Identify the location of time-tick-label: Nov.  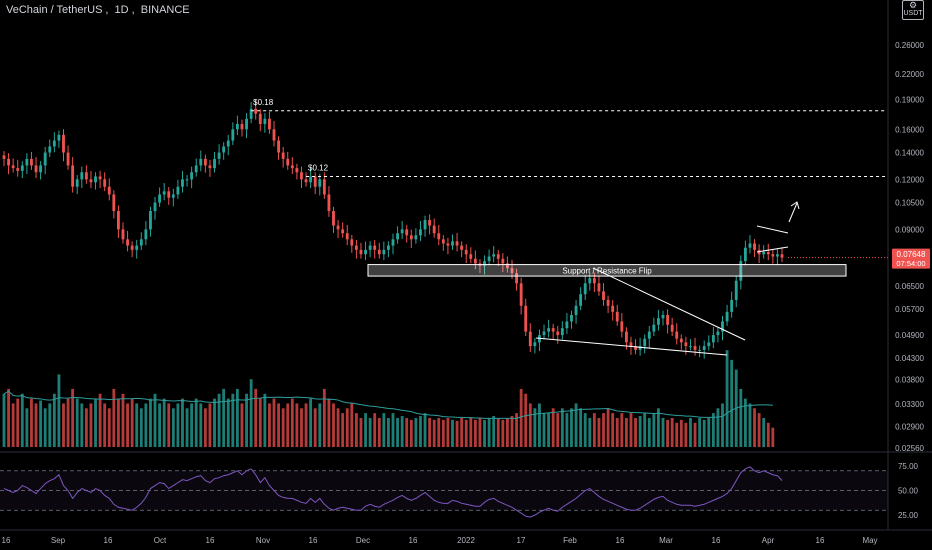
(263, 540).